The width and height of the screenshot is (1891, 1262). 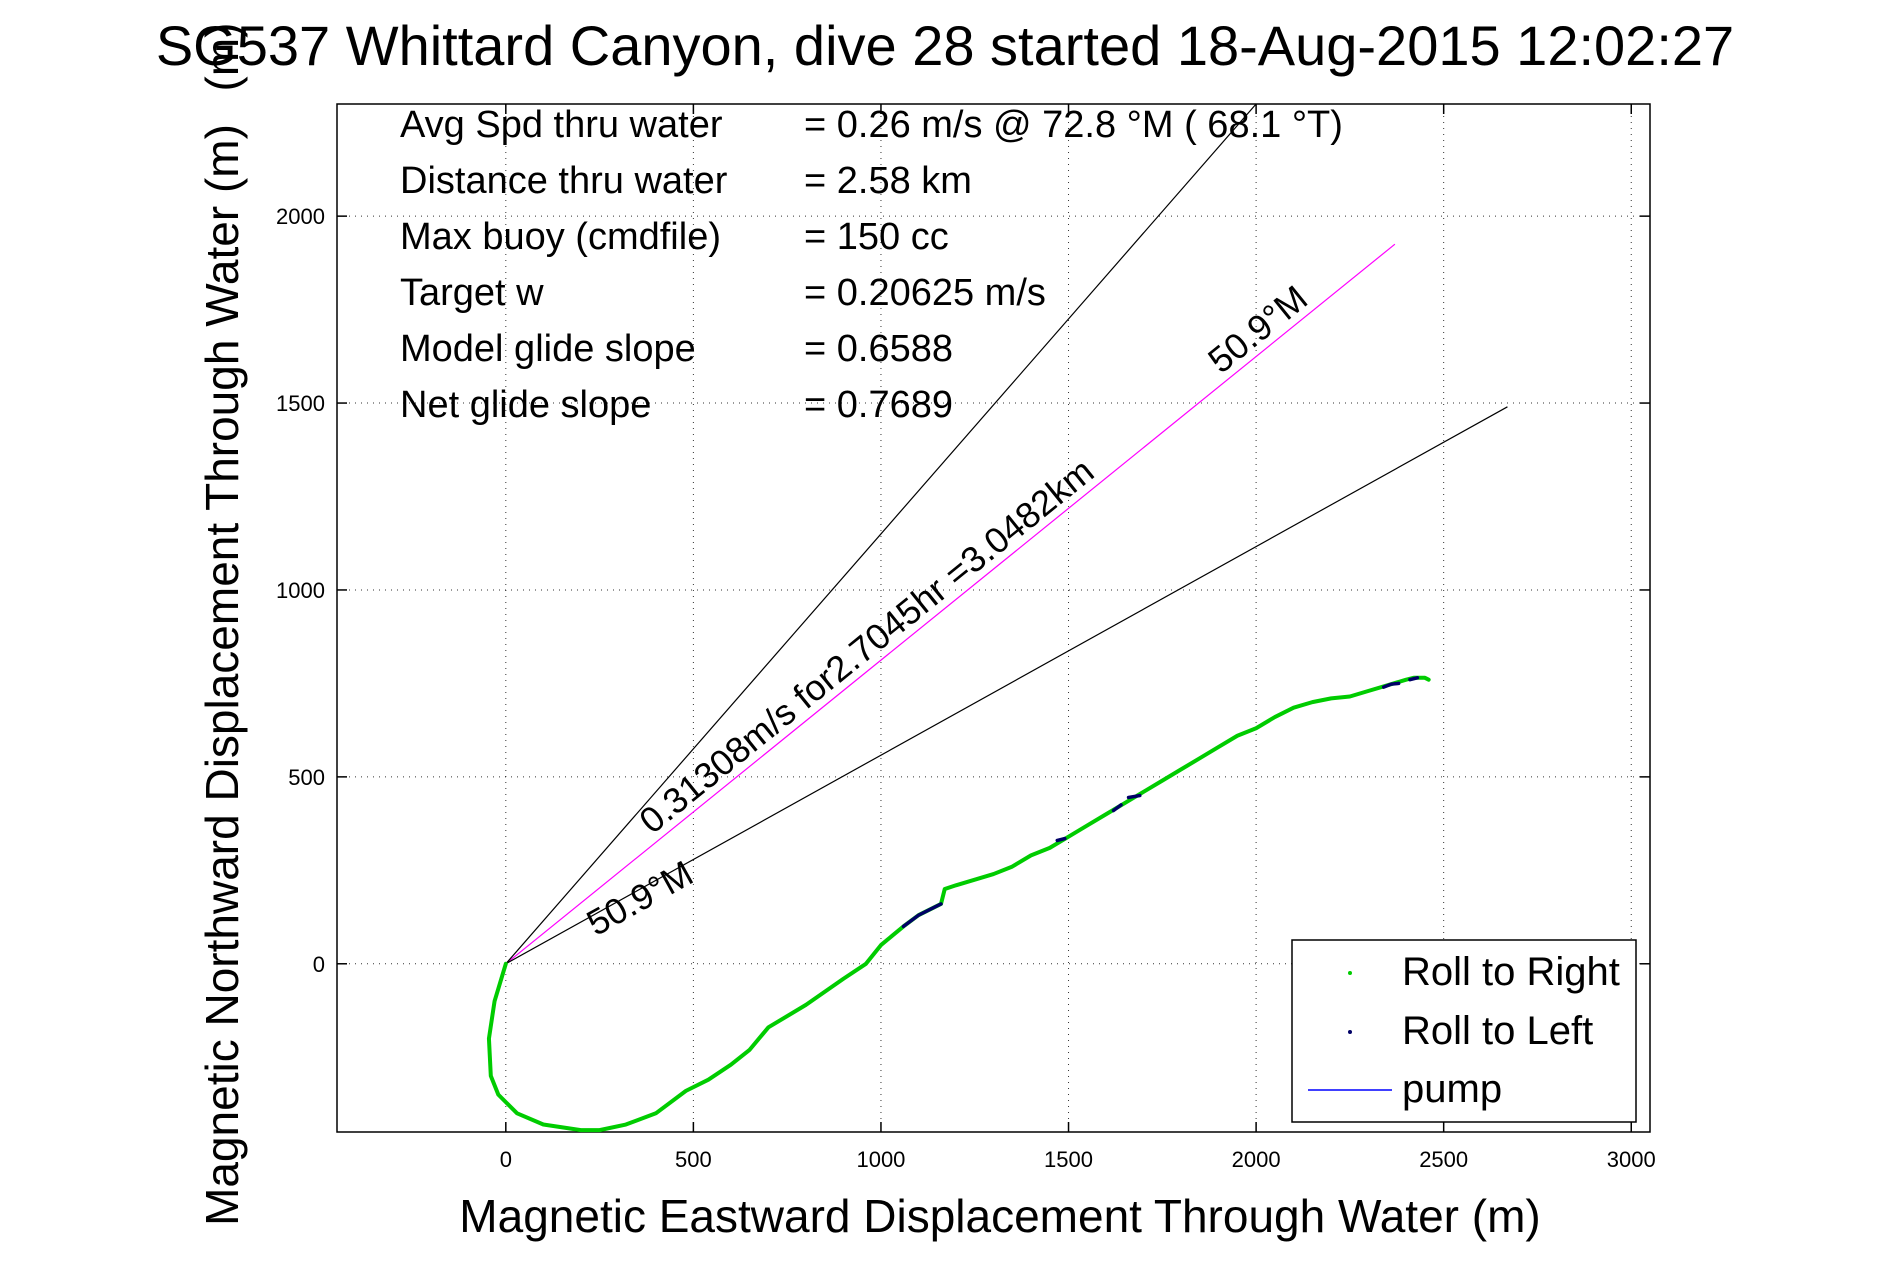 I want to click on y-tick-label: 1000, so click(x=300, y=590).